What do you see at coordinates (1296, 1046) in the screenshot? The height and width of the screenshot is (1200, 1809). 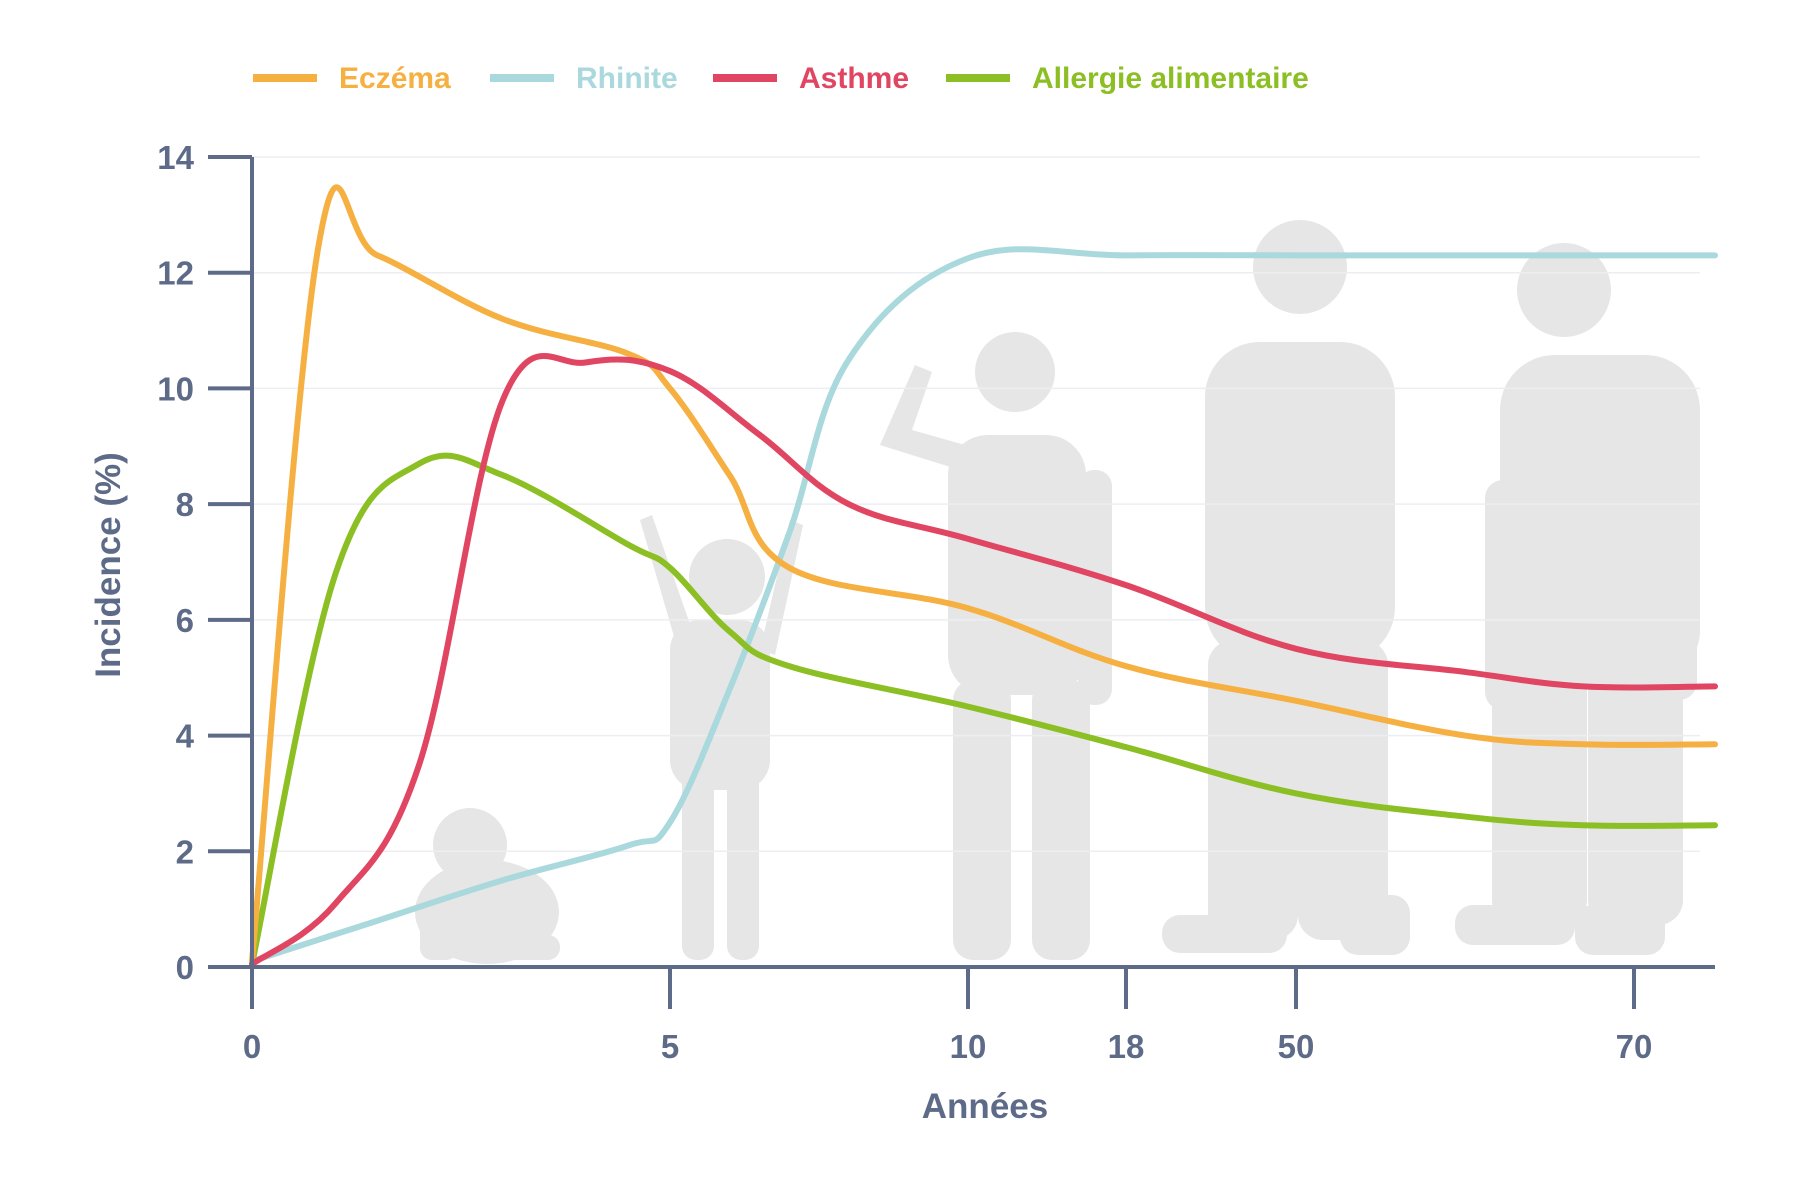 I see `x-tick-label-50: 50` at bounding box center [1296, 1046].